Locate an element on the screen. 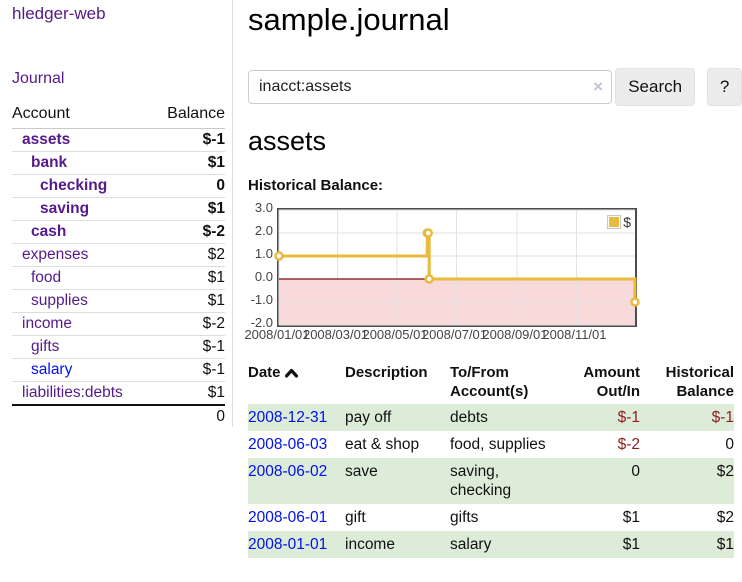 This screenshot has width=742, height=582. transaction-accounts: salary is located at coordinates (506, 544).